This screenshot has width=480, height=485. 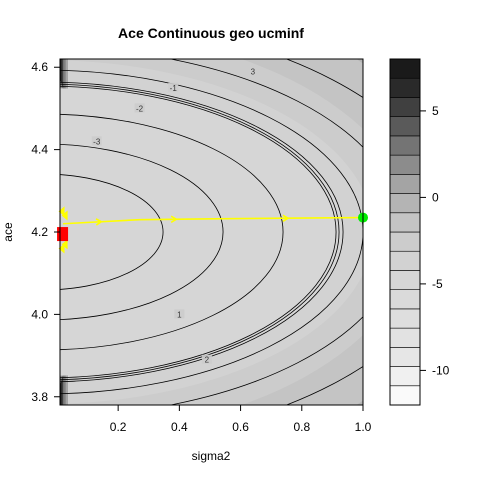 I want to click on contour-label: 2, so click(x=207, y=360).